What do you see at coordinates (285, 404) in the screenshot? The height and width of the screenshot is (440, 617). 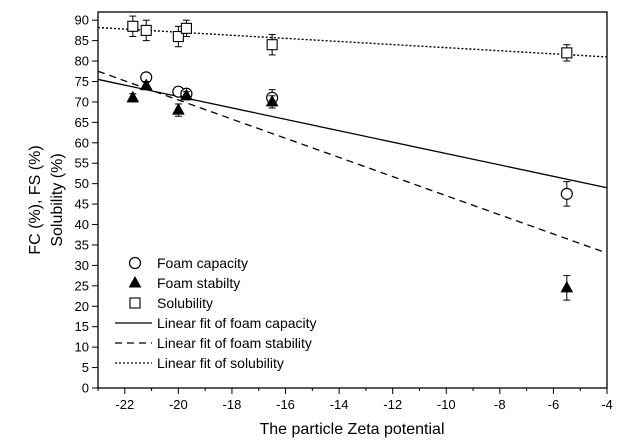 I see `x-tick-label: -16` at bounding box center [285, 404].